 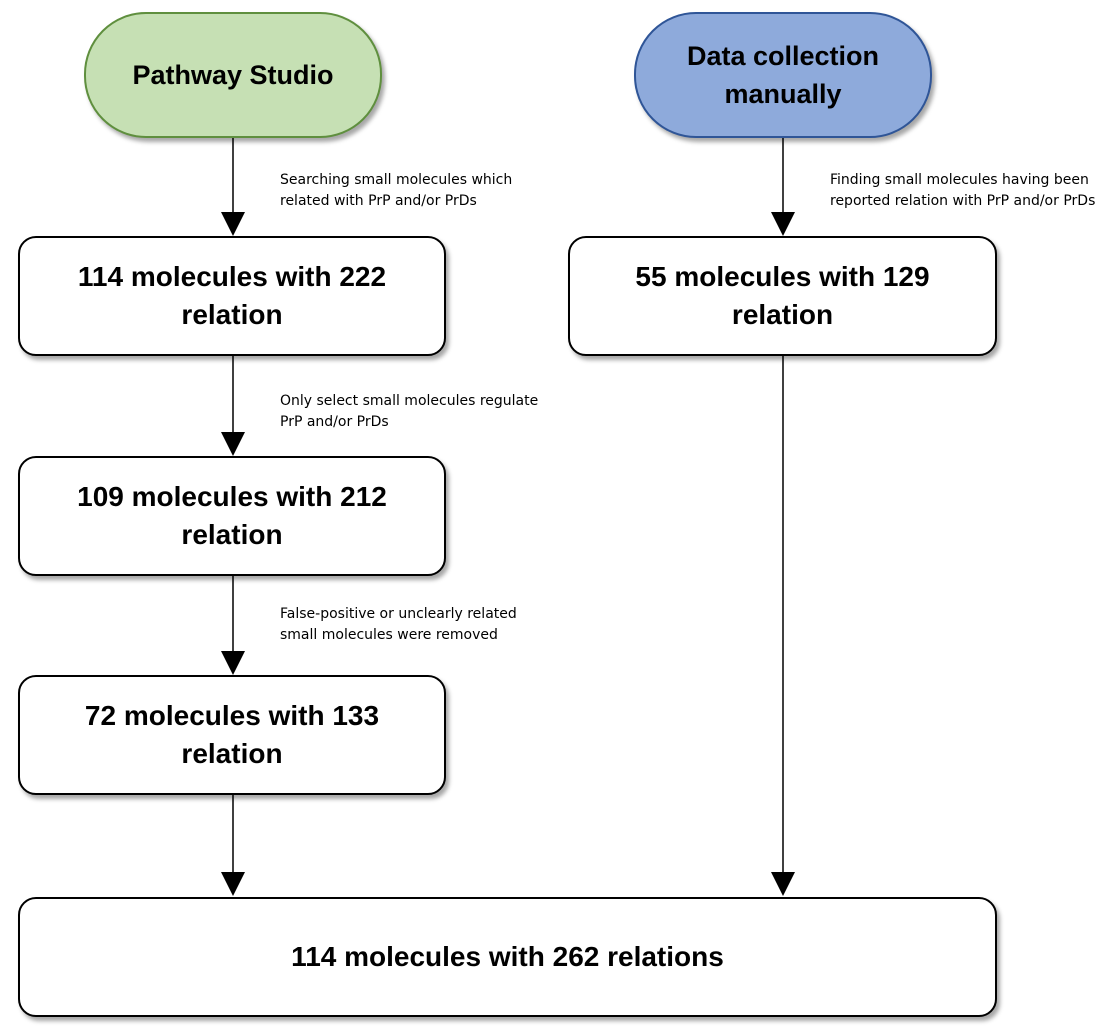 What do you see at coordinates (232, 715) in the screenshot?
I see `step-box-72-line1: 72 molecules with 133` at bounding box center [232, 715].